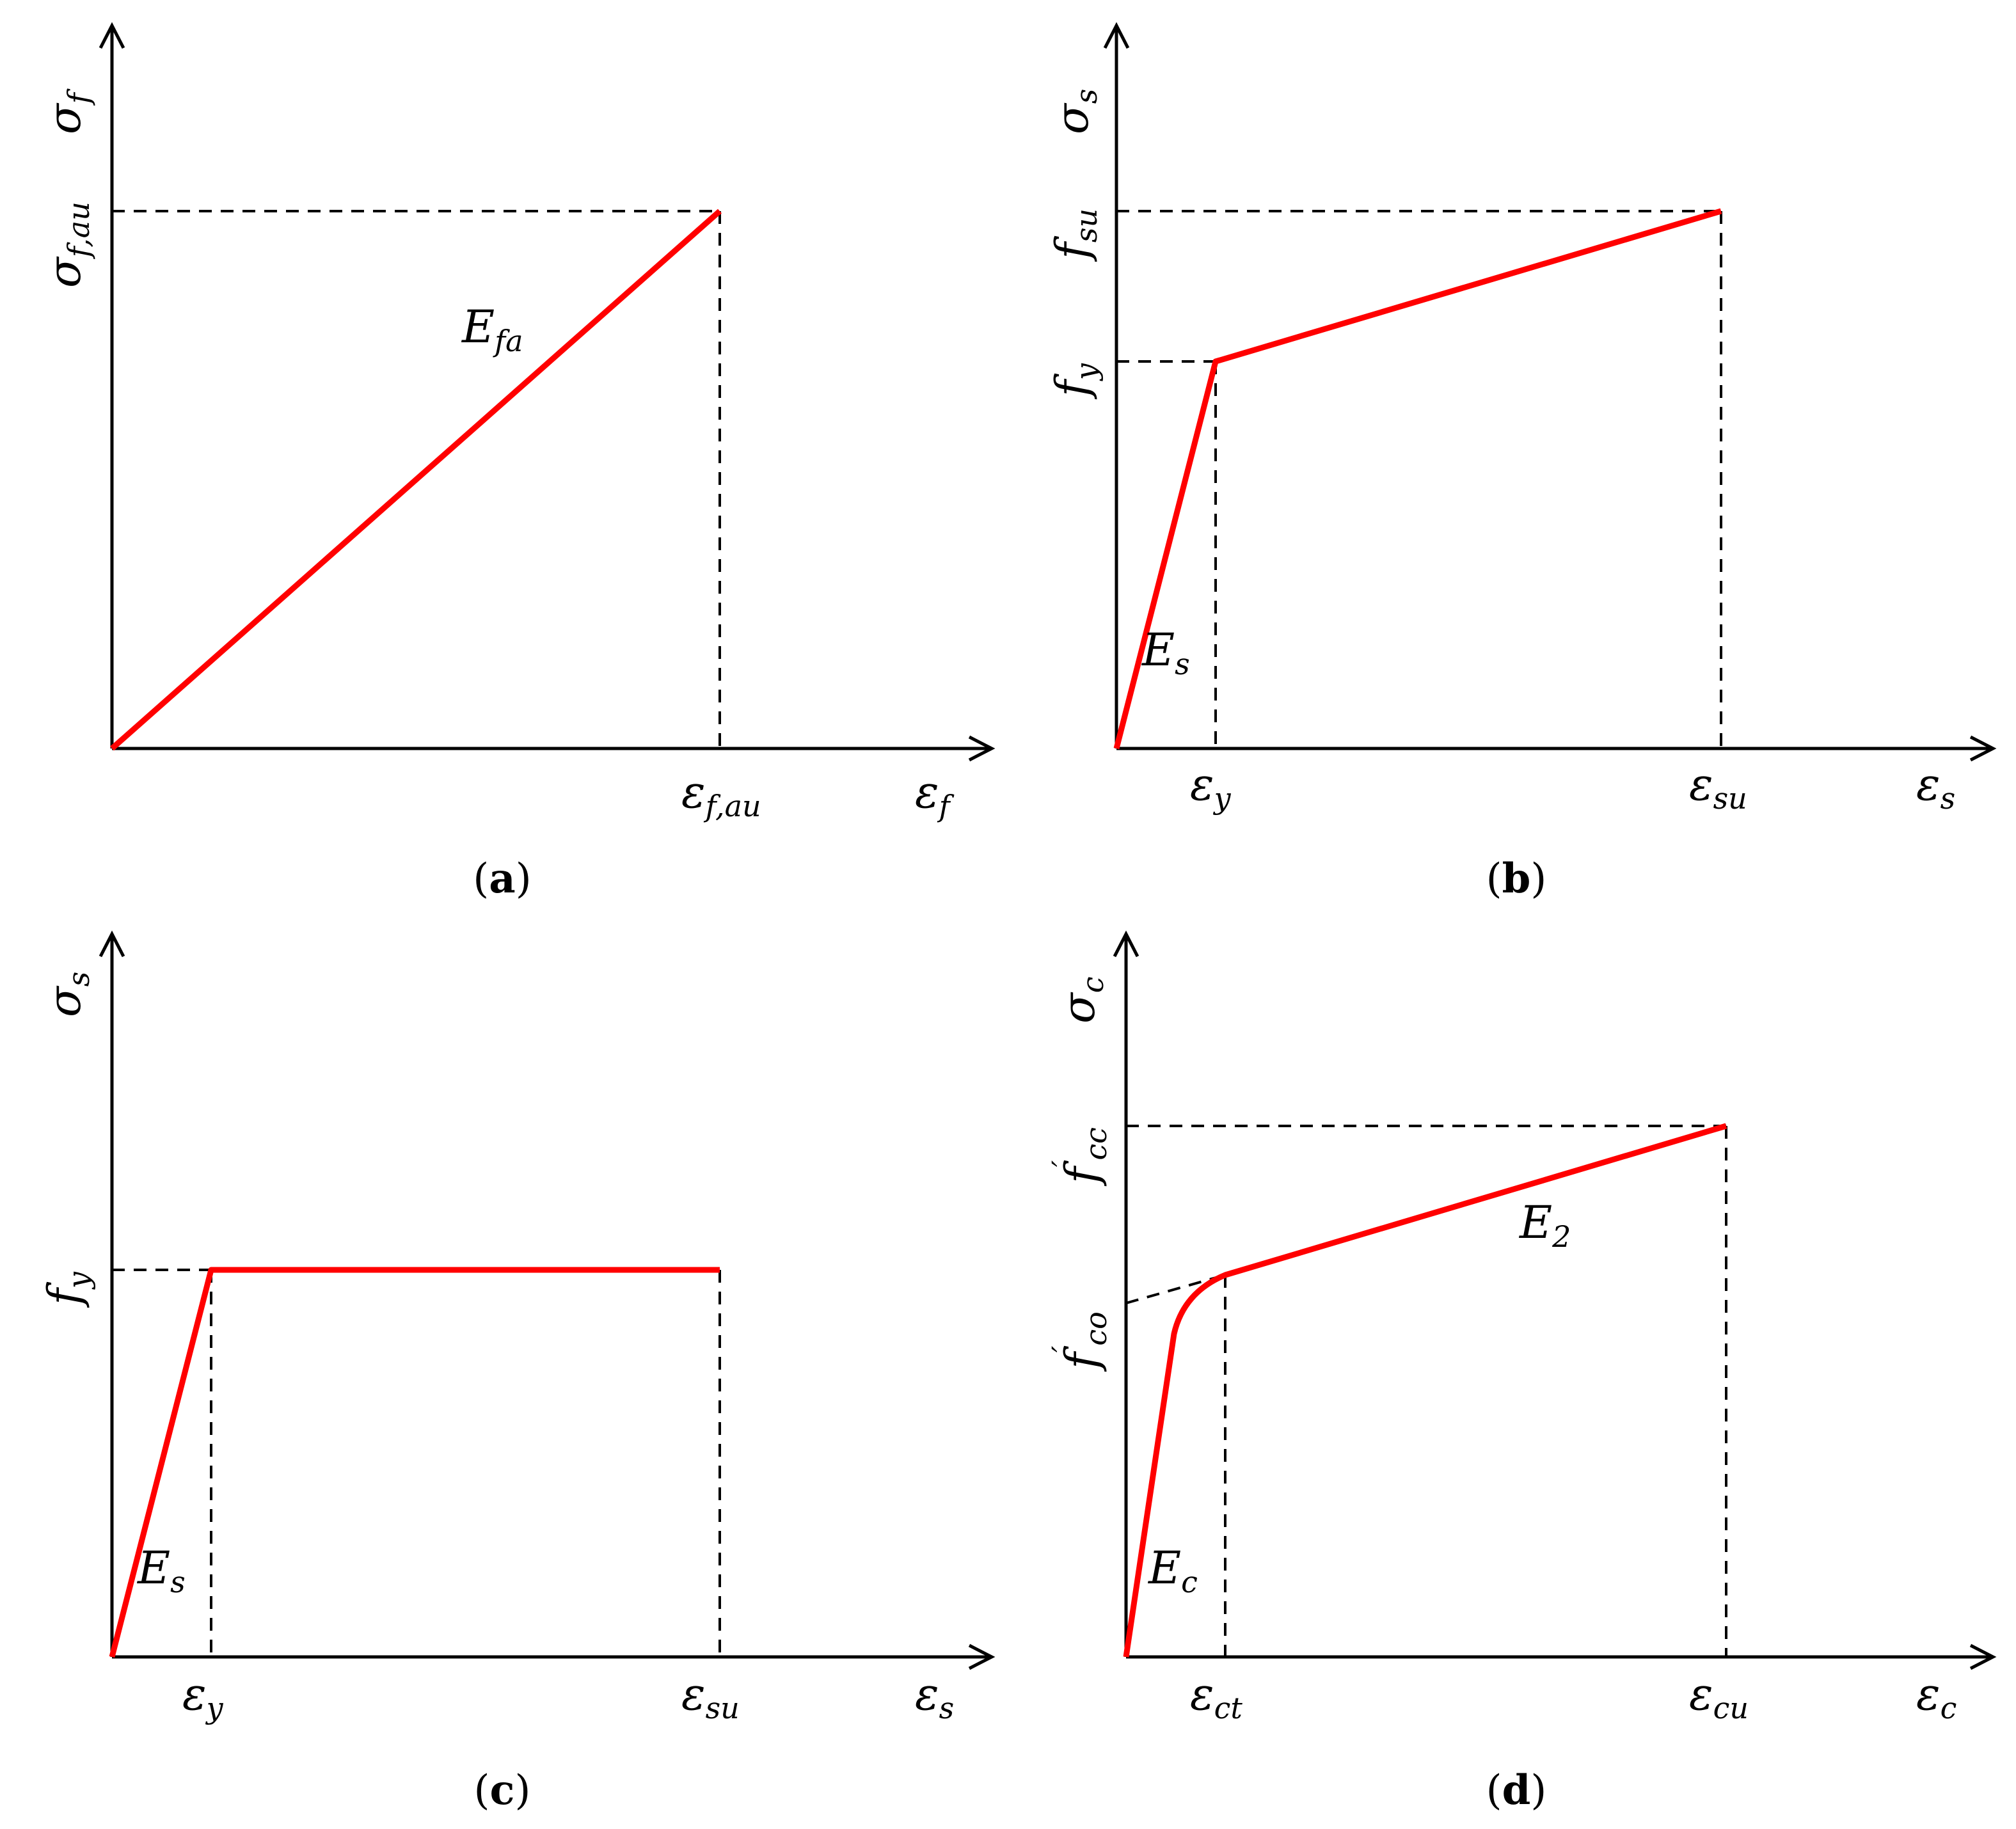 This screenshot has height=1829, width=2016. Describe the element at coordinates (1516, 879) in the screenshot. I see `caption-b: (b)` at that location.